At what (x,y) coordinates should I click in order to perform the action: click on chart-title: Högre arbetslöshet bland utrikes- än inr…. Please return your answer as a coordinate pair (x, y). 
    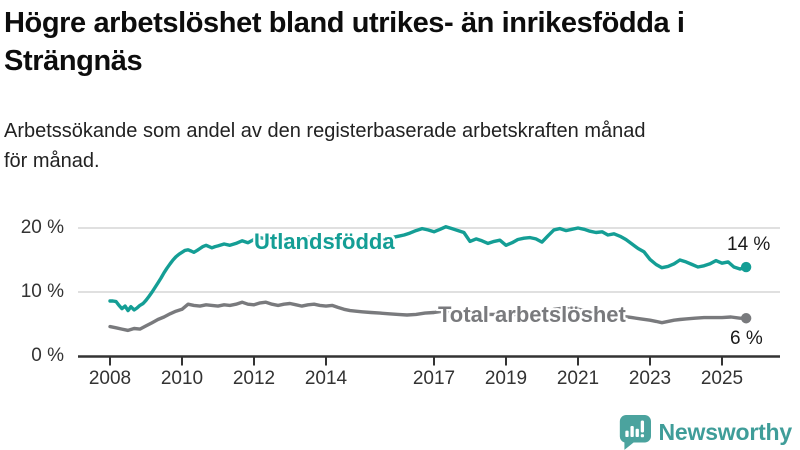
    Looking at the image, I should click on (344, 42).